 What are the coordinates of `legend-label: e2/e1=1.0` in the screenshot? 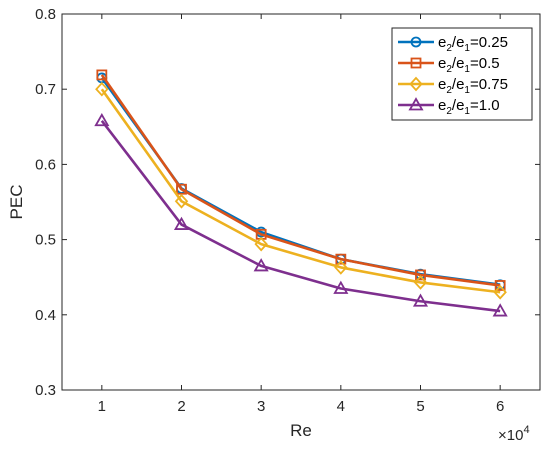 It's located at (469, 107).